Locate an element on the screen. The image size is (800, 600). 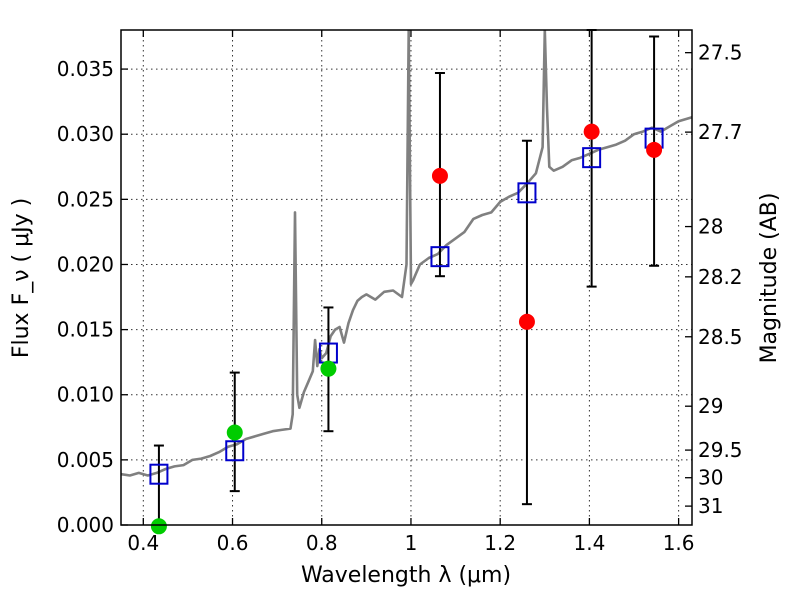
x-tick-label: 0.4 is located at coordinates (143, 543).